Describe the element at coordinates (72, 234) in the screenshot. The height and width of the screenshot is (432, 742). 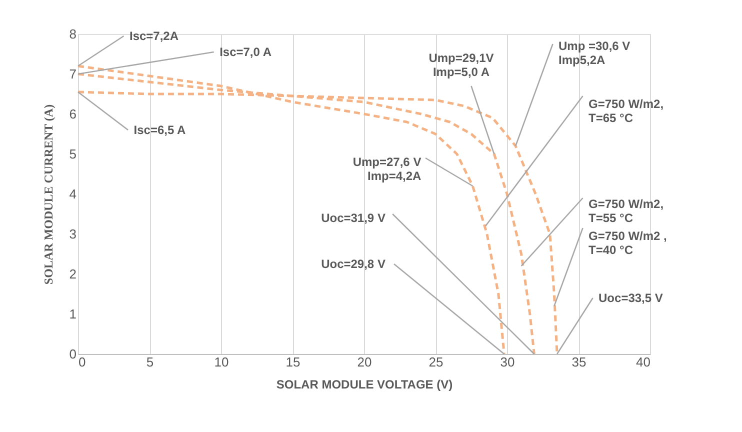
I see `y-tick-label: 3` at that location.